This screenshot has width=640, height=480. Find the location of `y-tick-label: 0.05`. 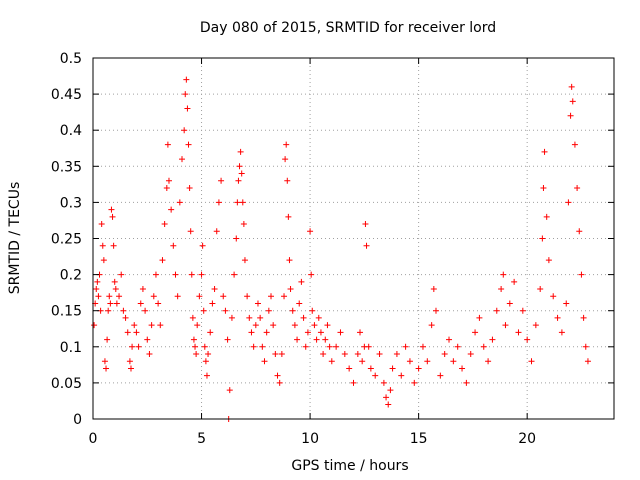

y-tick-label: 0.05 is located at coordinates (66, 384).